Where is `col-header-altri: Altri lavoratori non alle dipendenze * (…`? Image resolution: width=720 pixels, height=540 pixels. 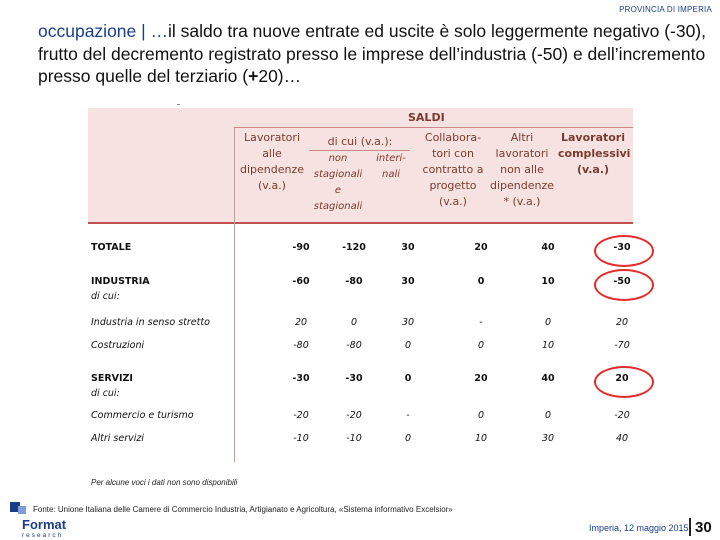 col-header-altri: Altri lavoratori non alle dipendenze * (… is located at coordinates (522, 169).